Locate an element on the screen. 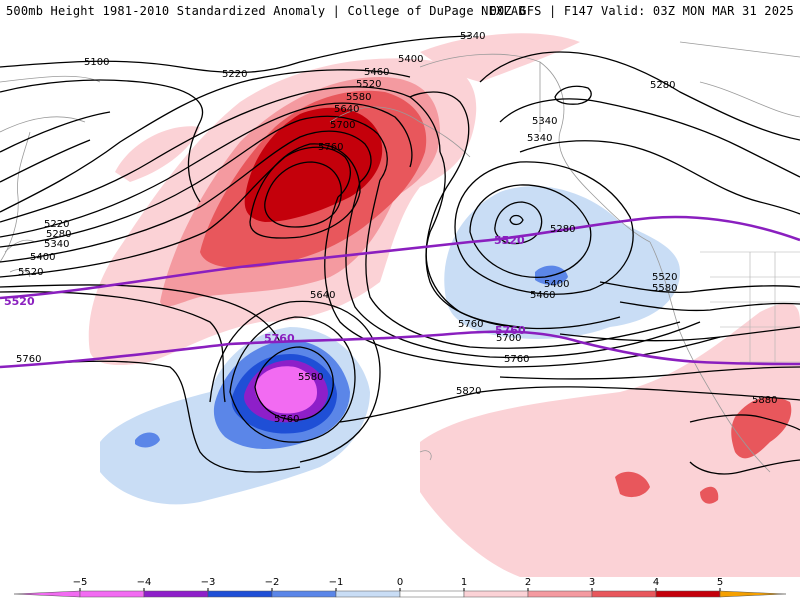  contour-5280-alaska is located at coordinates (649, 138).